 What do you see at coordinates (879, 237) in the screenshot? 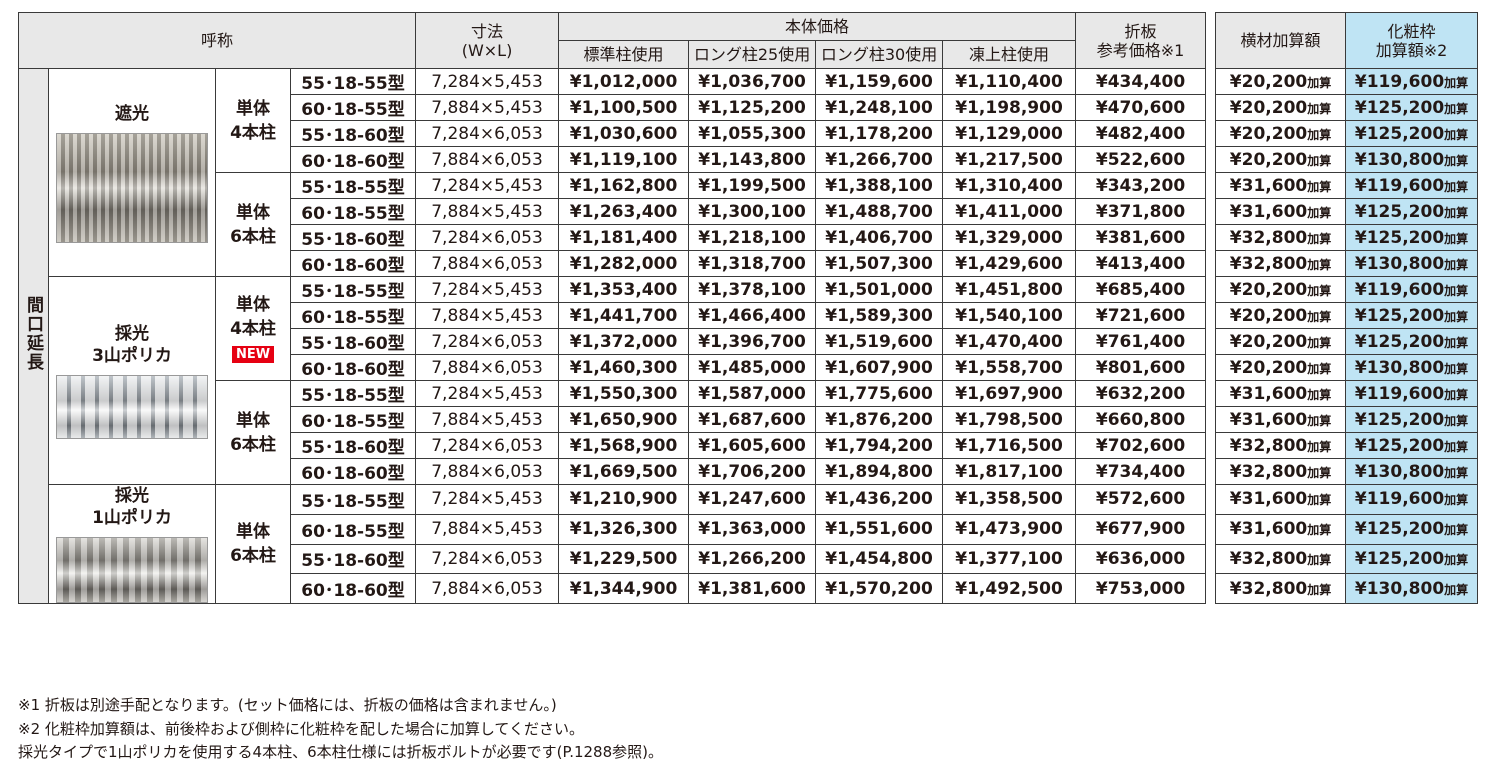
I see `price-cell: ¥1,406,700` at bounding box center [879, 237].